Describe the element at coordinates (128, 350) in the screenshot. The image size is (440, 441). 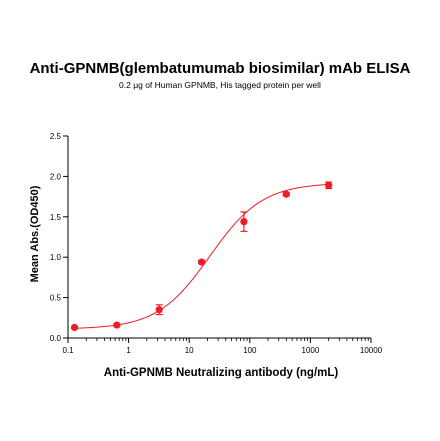
I see `x-tick-label: 1` at that location.